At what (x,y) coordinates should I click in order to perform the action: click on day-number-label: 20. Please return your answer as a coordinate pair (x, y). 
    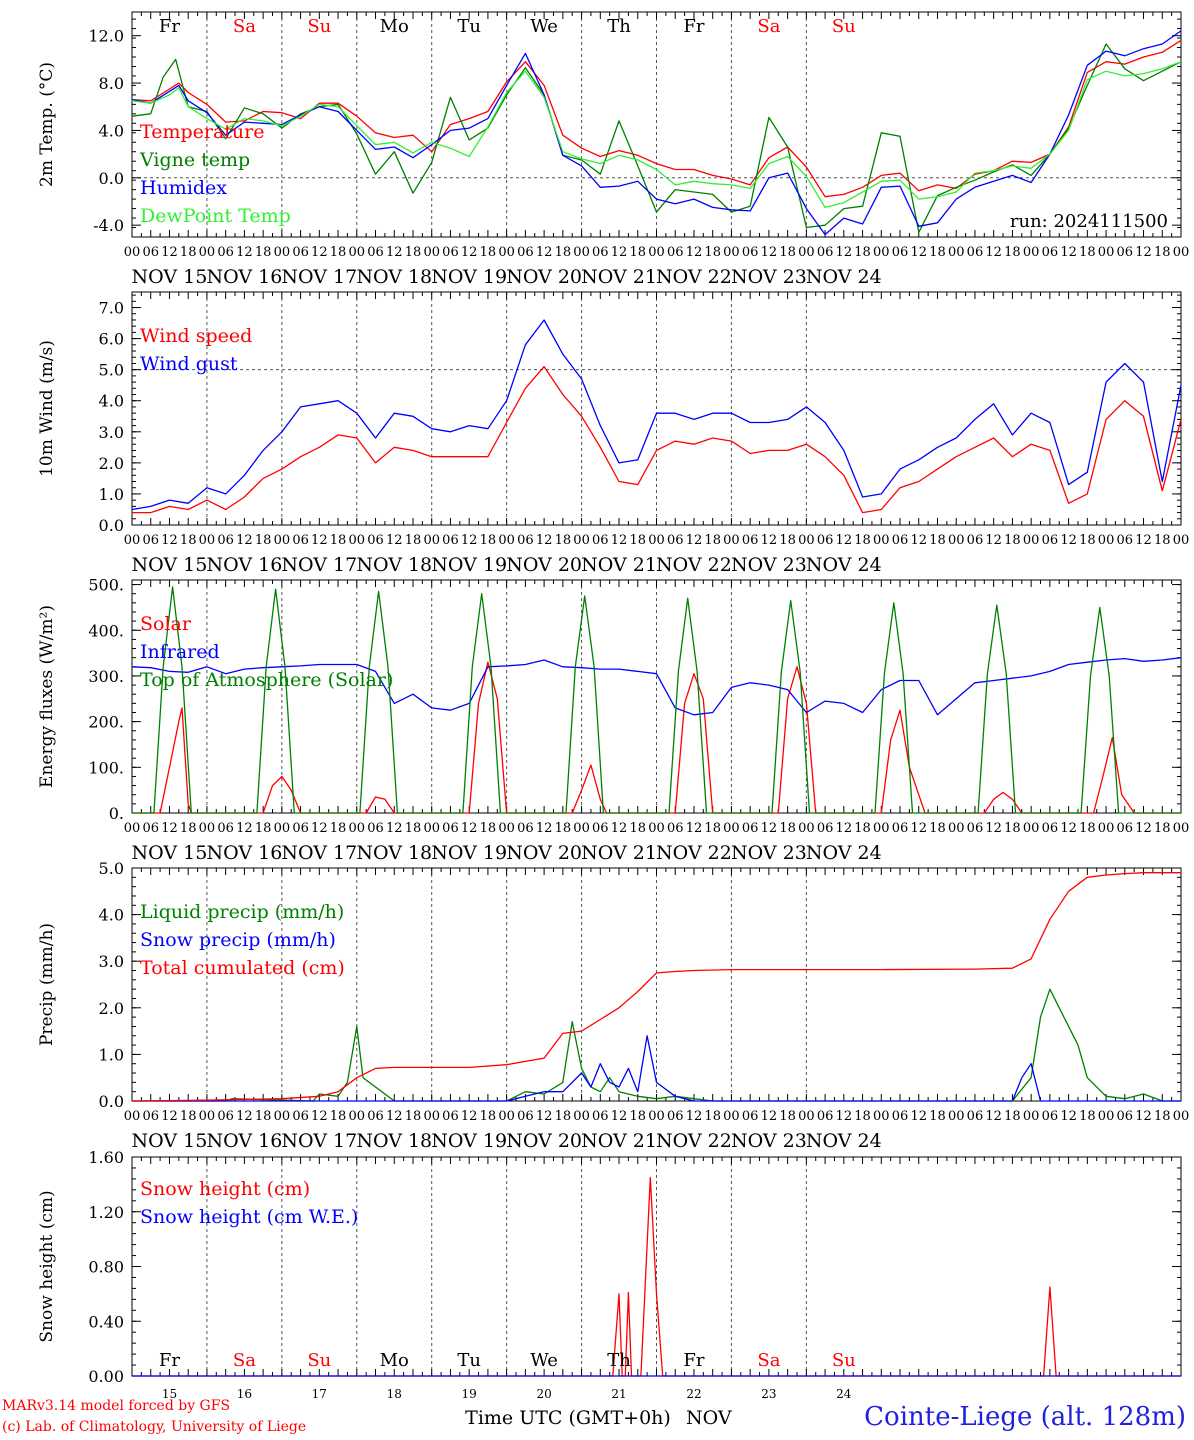
    Looking at the image, I should click on (543, 1394).